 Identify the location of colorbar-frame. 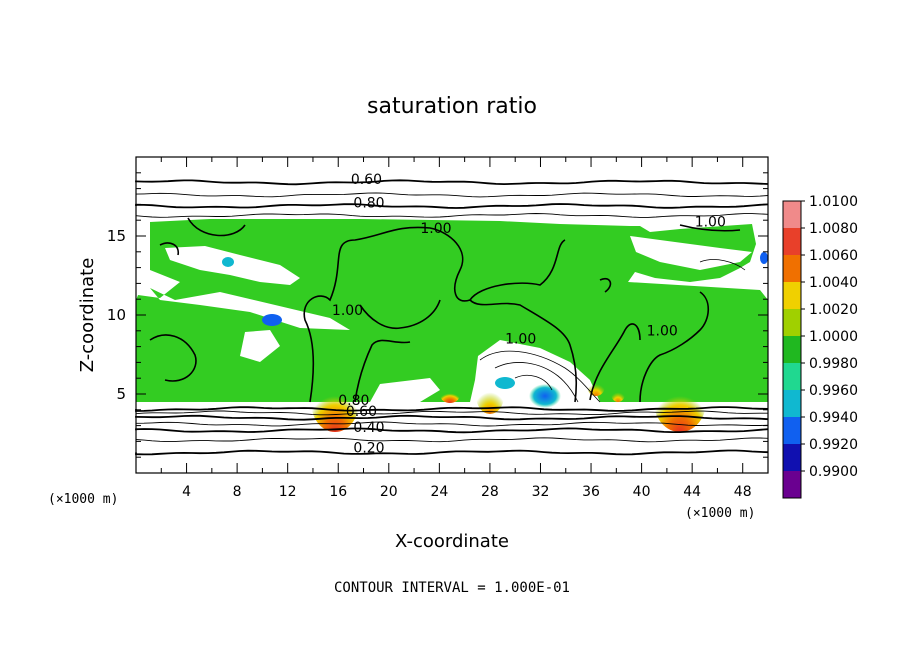
(792, 349).